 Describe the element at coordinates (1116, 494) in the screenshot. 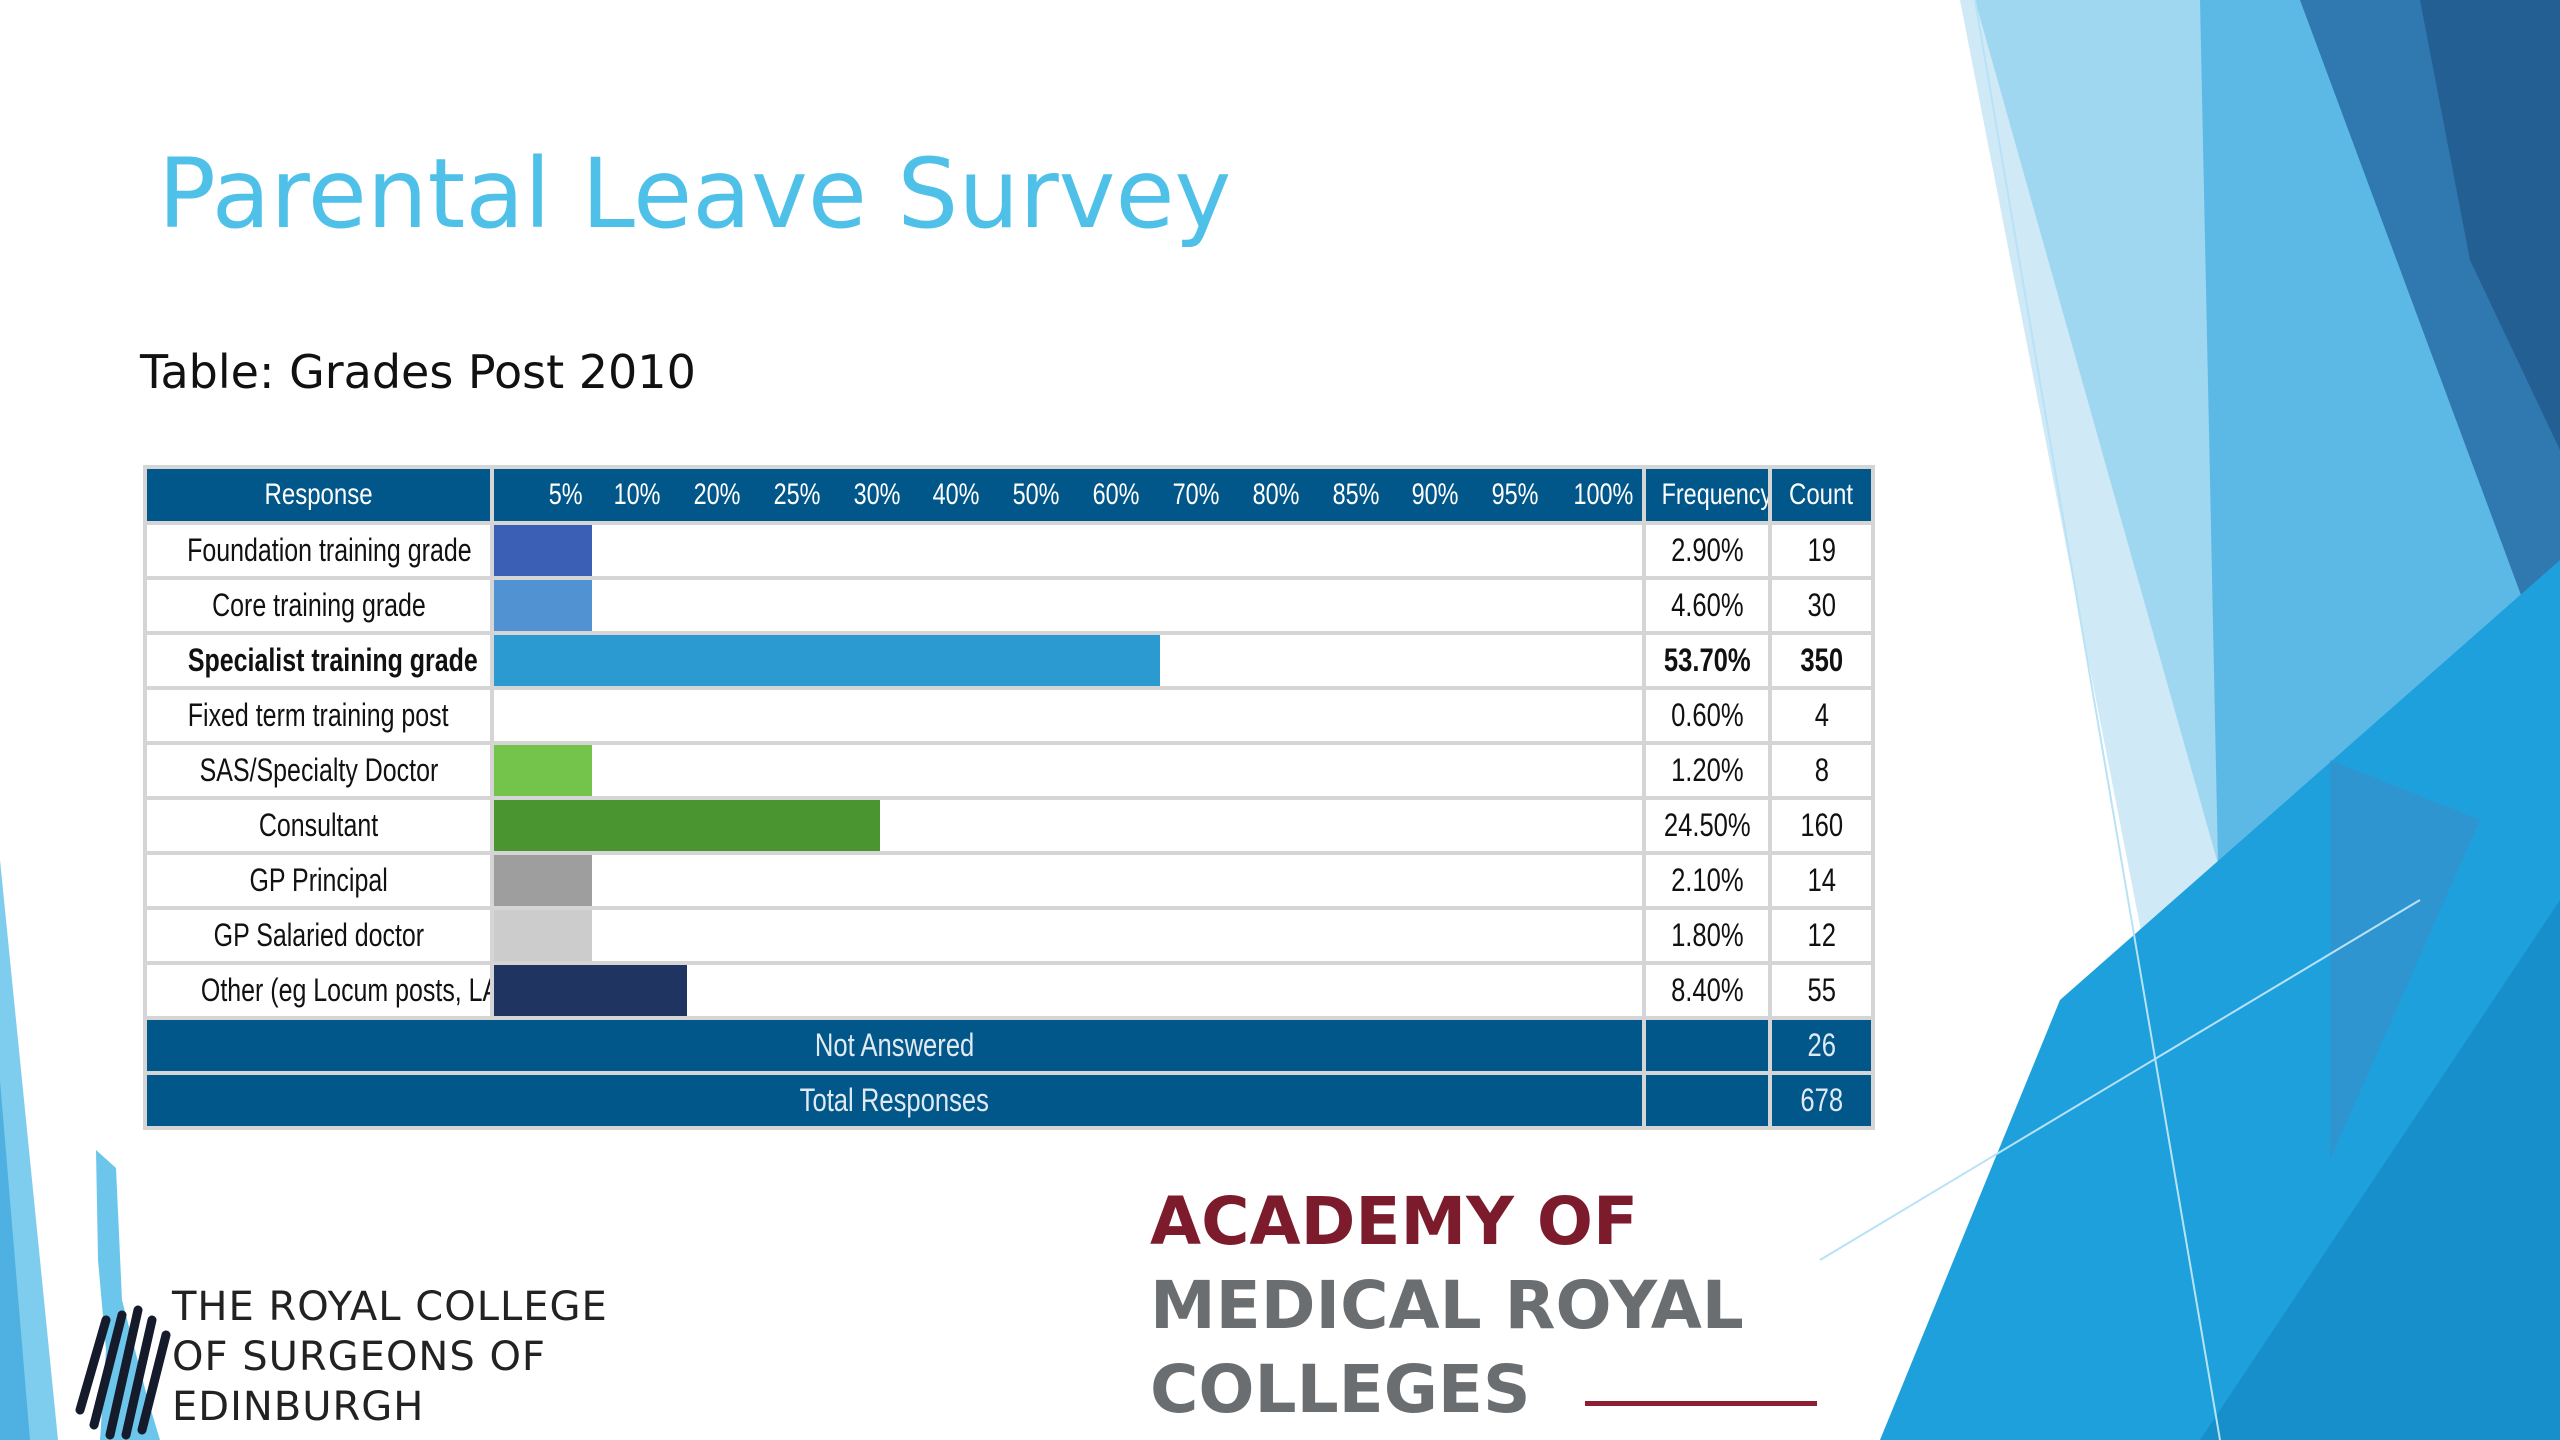

I see `scale-label: 60%` at that location.